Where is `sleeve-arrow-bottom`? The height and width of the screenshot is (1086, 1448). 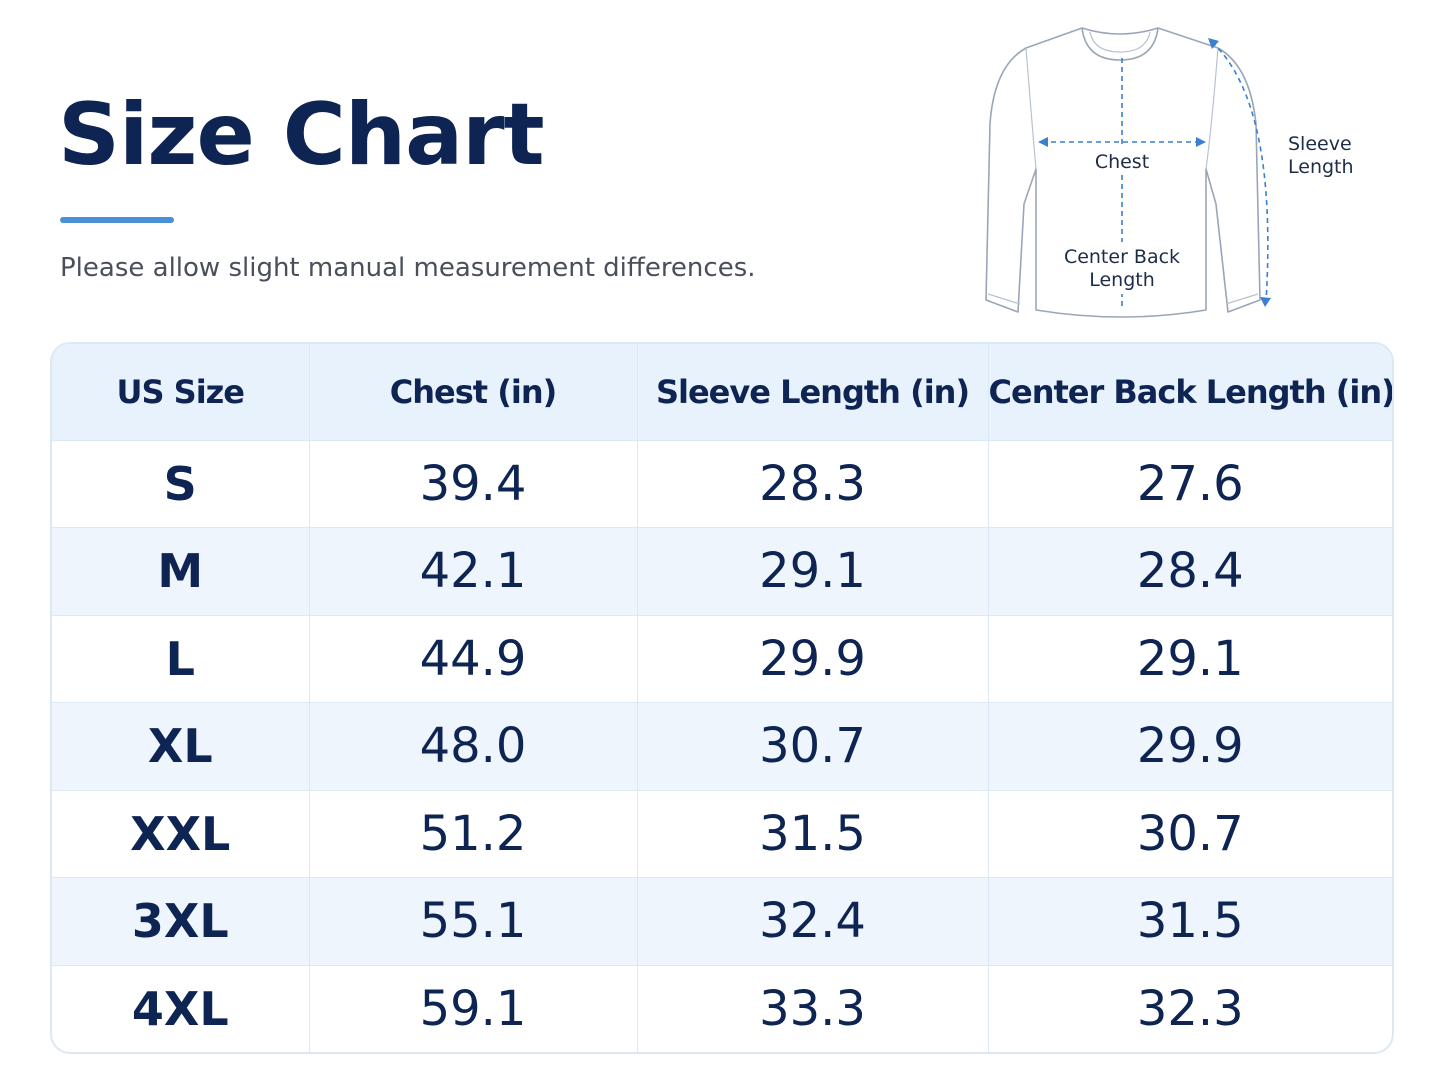
sleeve-arrow-bottom is located at coordinates (1265, 302).